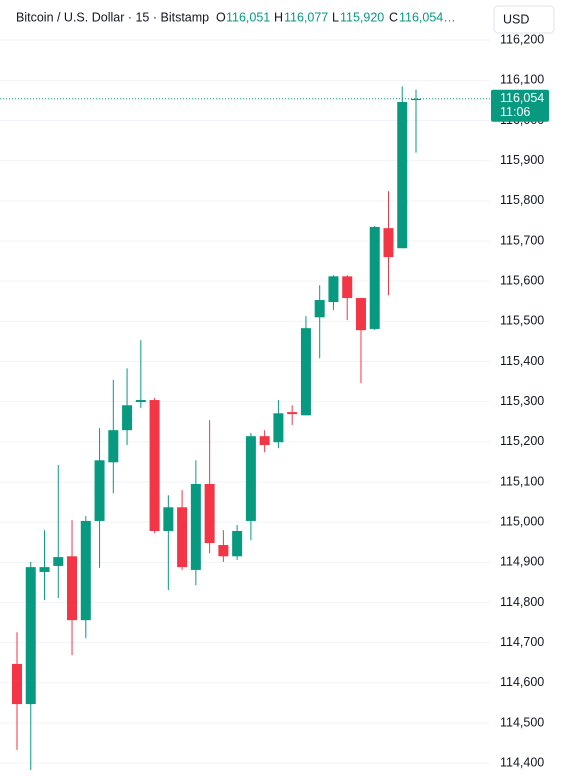  What do you see at coordinates (522, 98) in the screenshot?
I see `price-tag-price: 116,054` at bounding box center [522, 98].